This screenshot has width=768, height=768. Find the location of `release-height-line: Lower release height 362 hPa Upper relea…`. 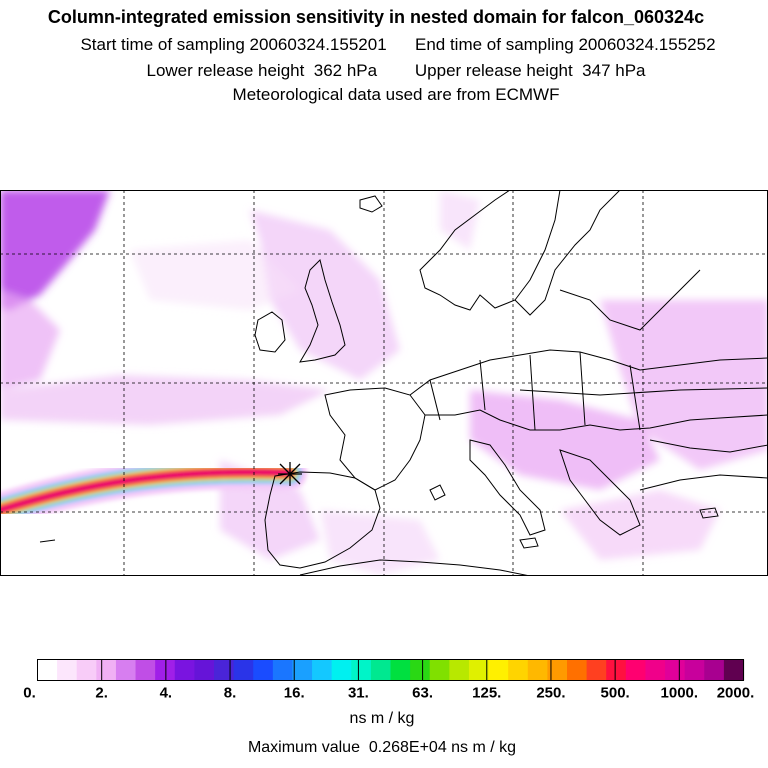

release-height-line: Lower release height 362 hPa Upper relea… is located at coordinates (396, 70).